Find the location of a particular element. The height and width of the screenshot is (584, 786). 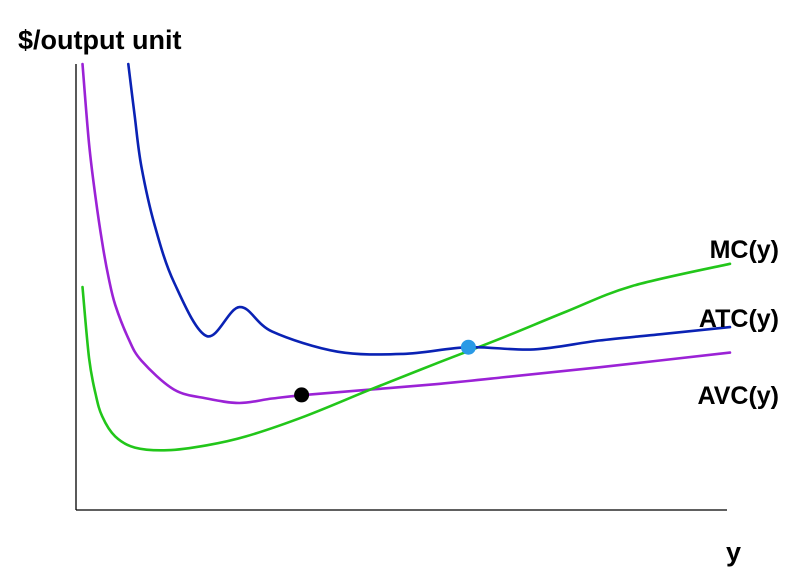

series-label-atc: ATC(y) is located at coordinates (739, 319).